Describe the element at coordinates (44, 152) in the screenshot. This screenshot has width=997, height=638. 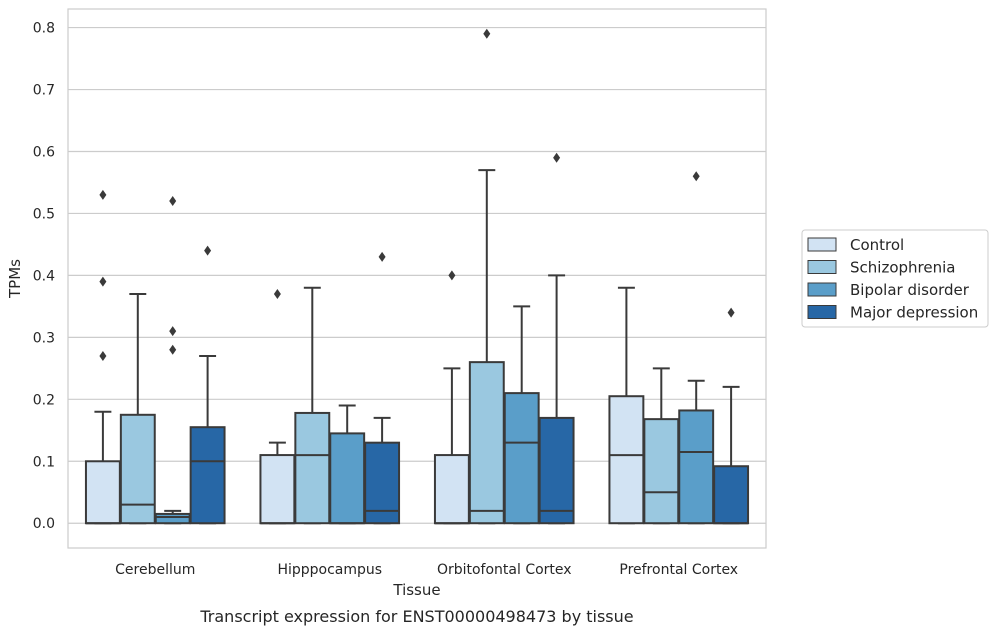
I see `y-tick-label: 0.6` at that location.